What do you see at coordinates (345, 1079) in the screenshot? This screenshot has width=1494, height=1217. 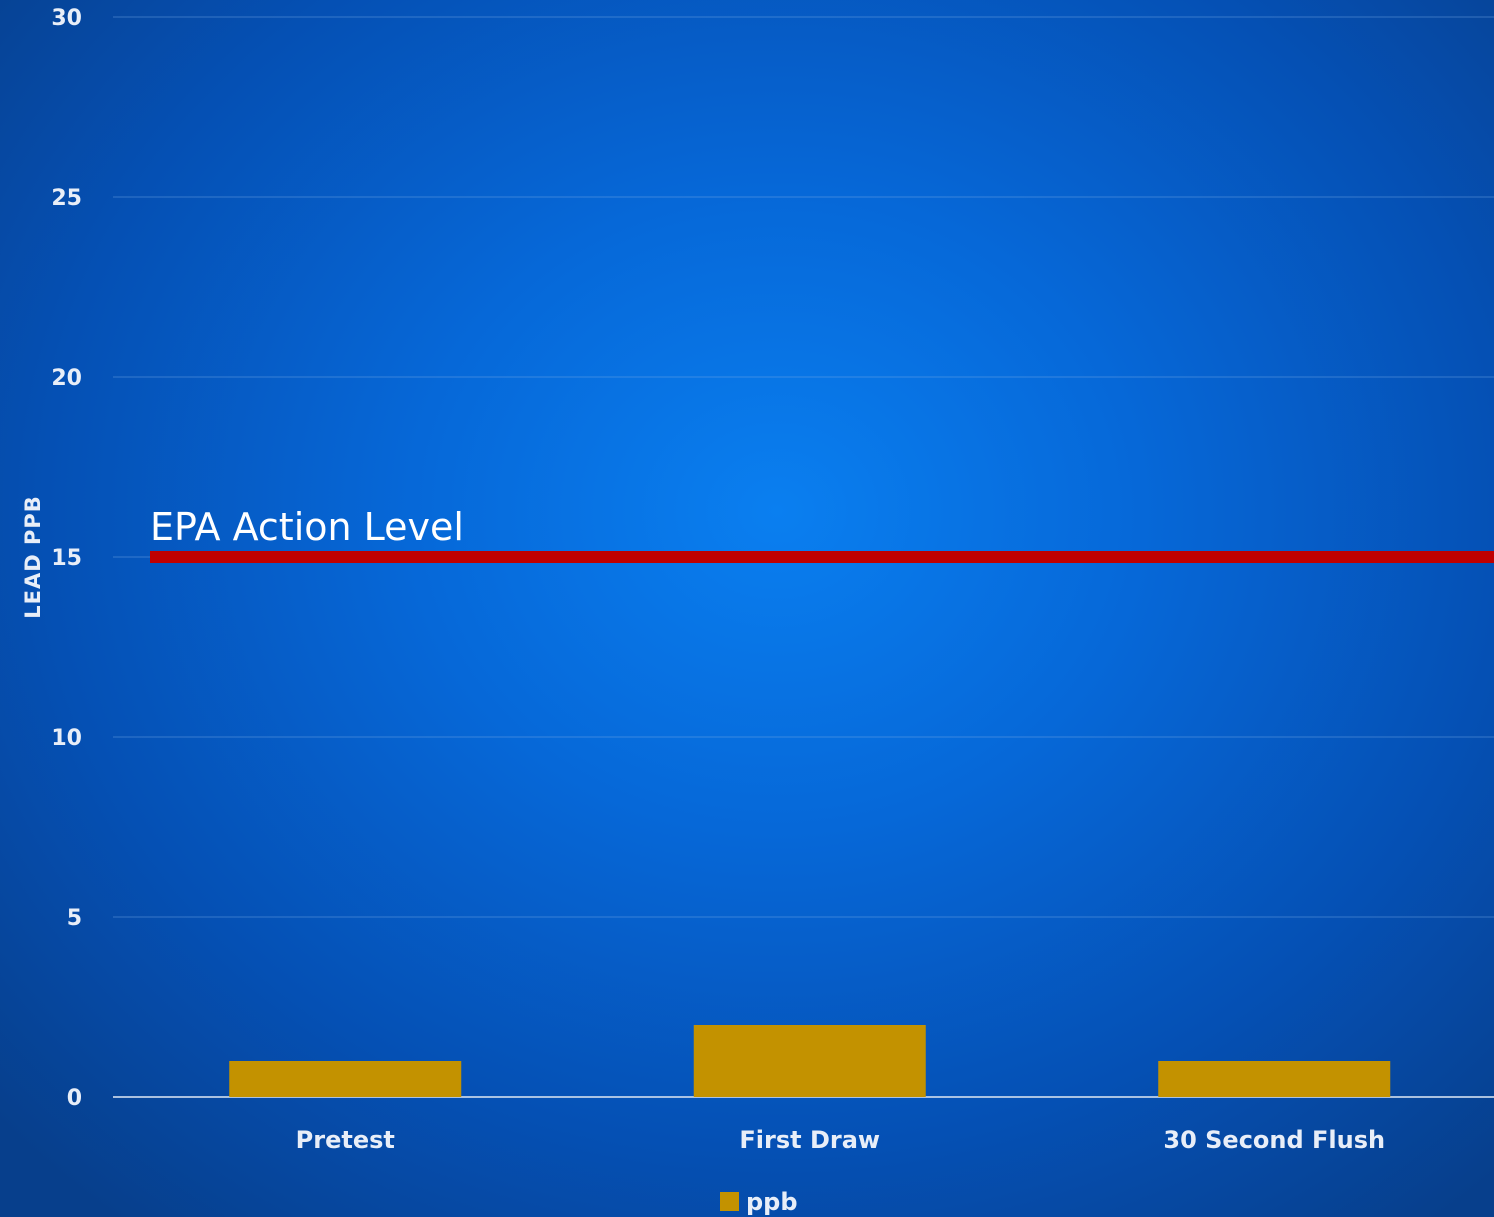 I see `bar-pretest` at bounding box center [345, 1079].